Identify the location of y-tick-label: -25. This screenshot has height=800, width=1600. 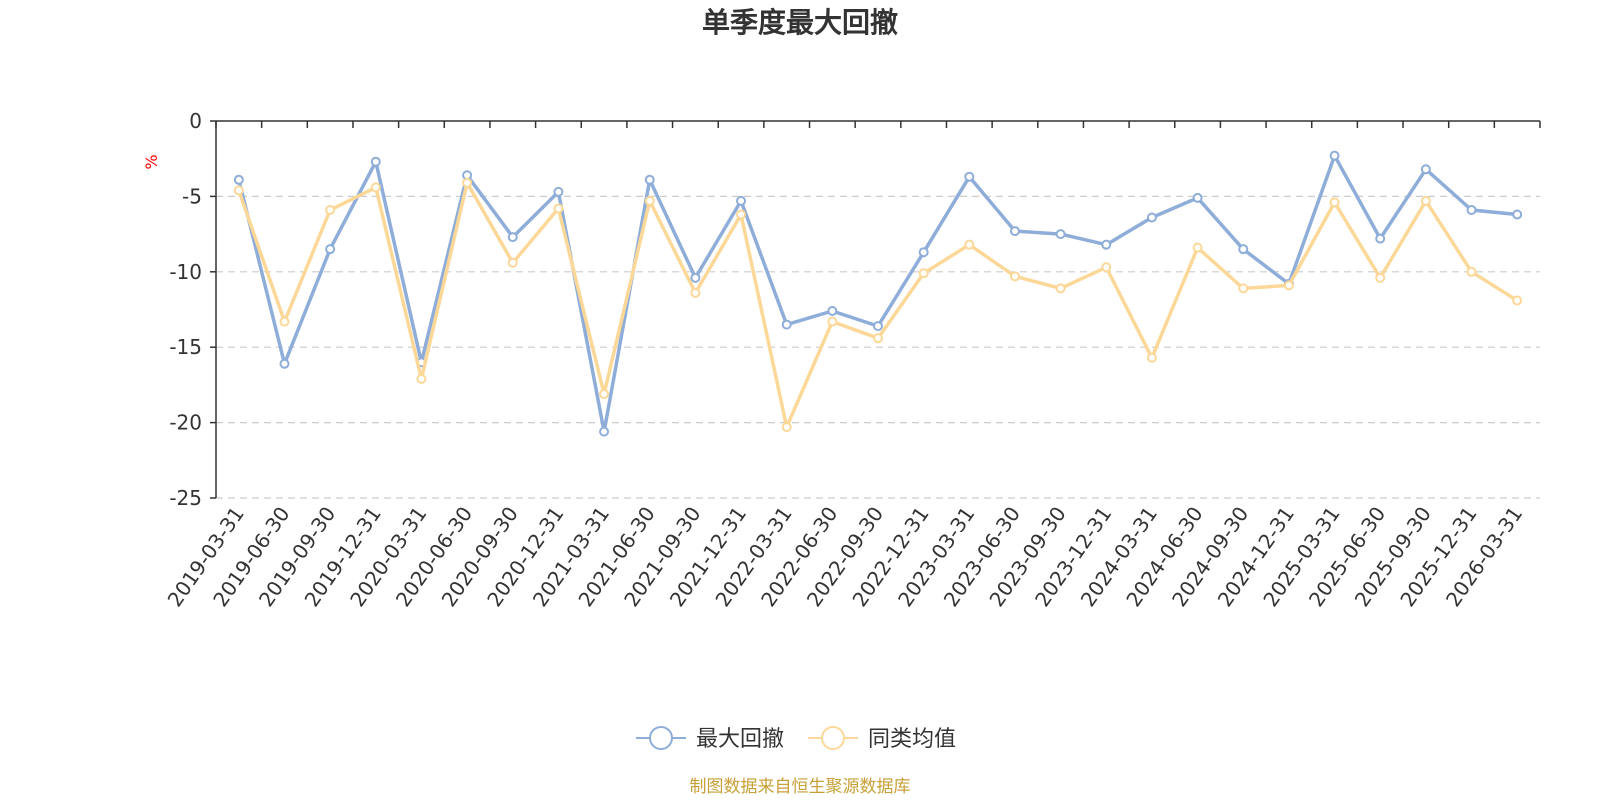
(185, 498).